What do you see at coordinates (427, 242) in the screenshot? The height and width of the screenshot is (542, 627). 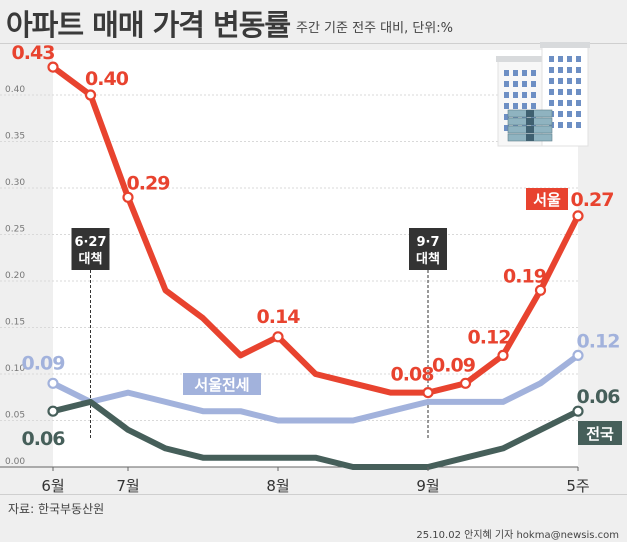 I see `policy-date: 9·7` at bounding box center [427, 242].